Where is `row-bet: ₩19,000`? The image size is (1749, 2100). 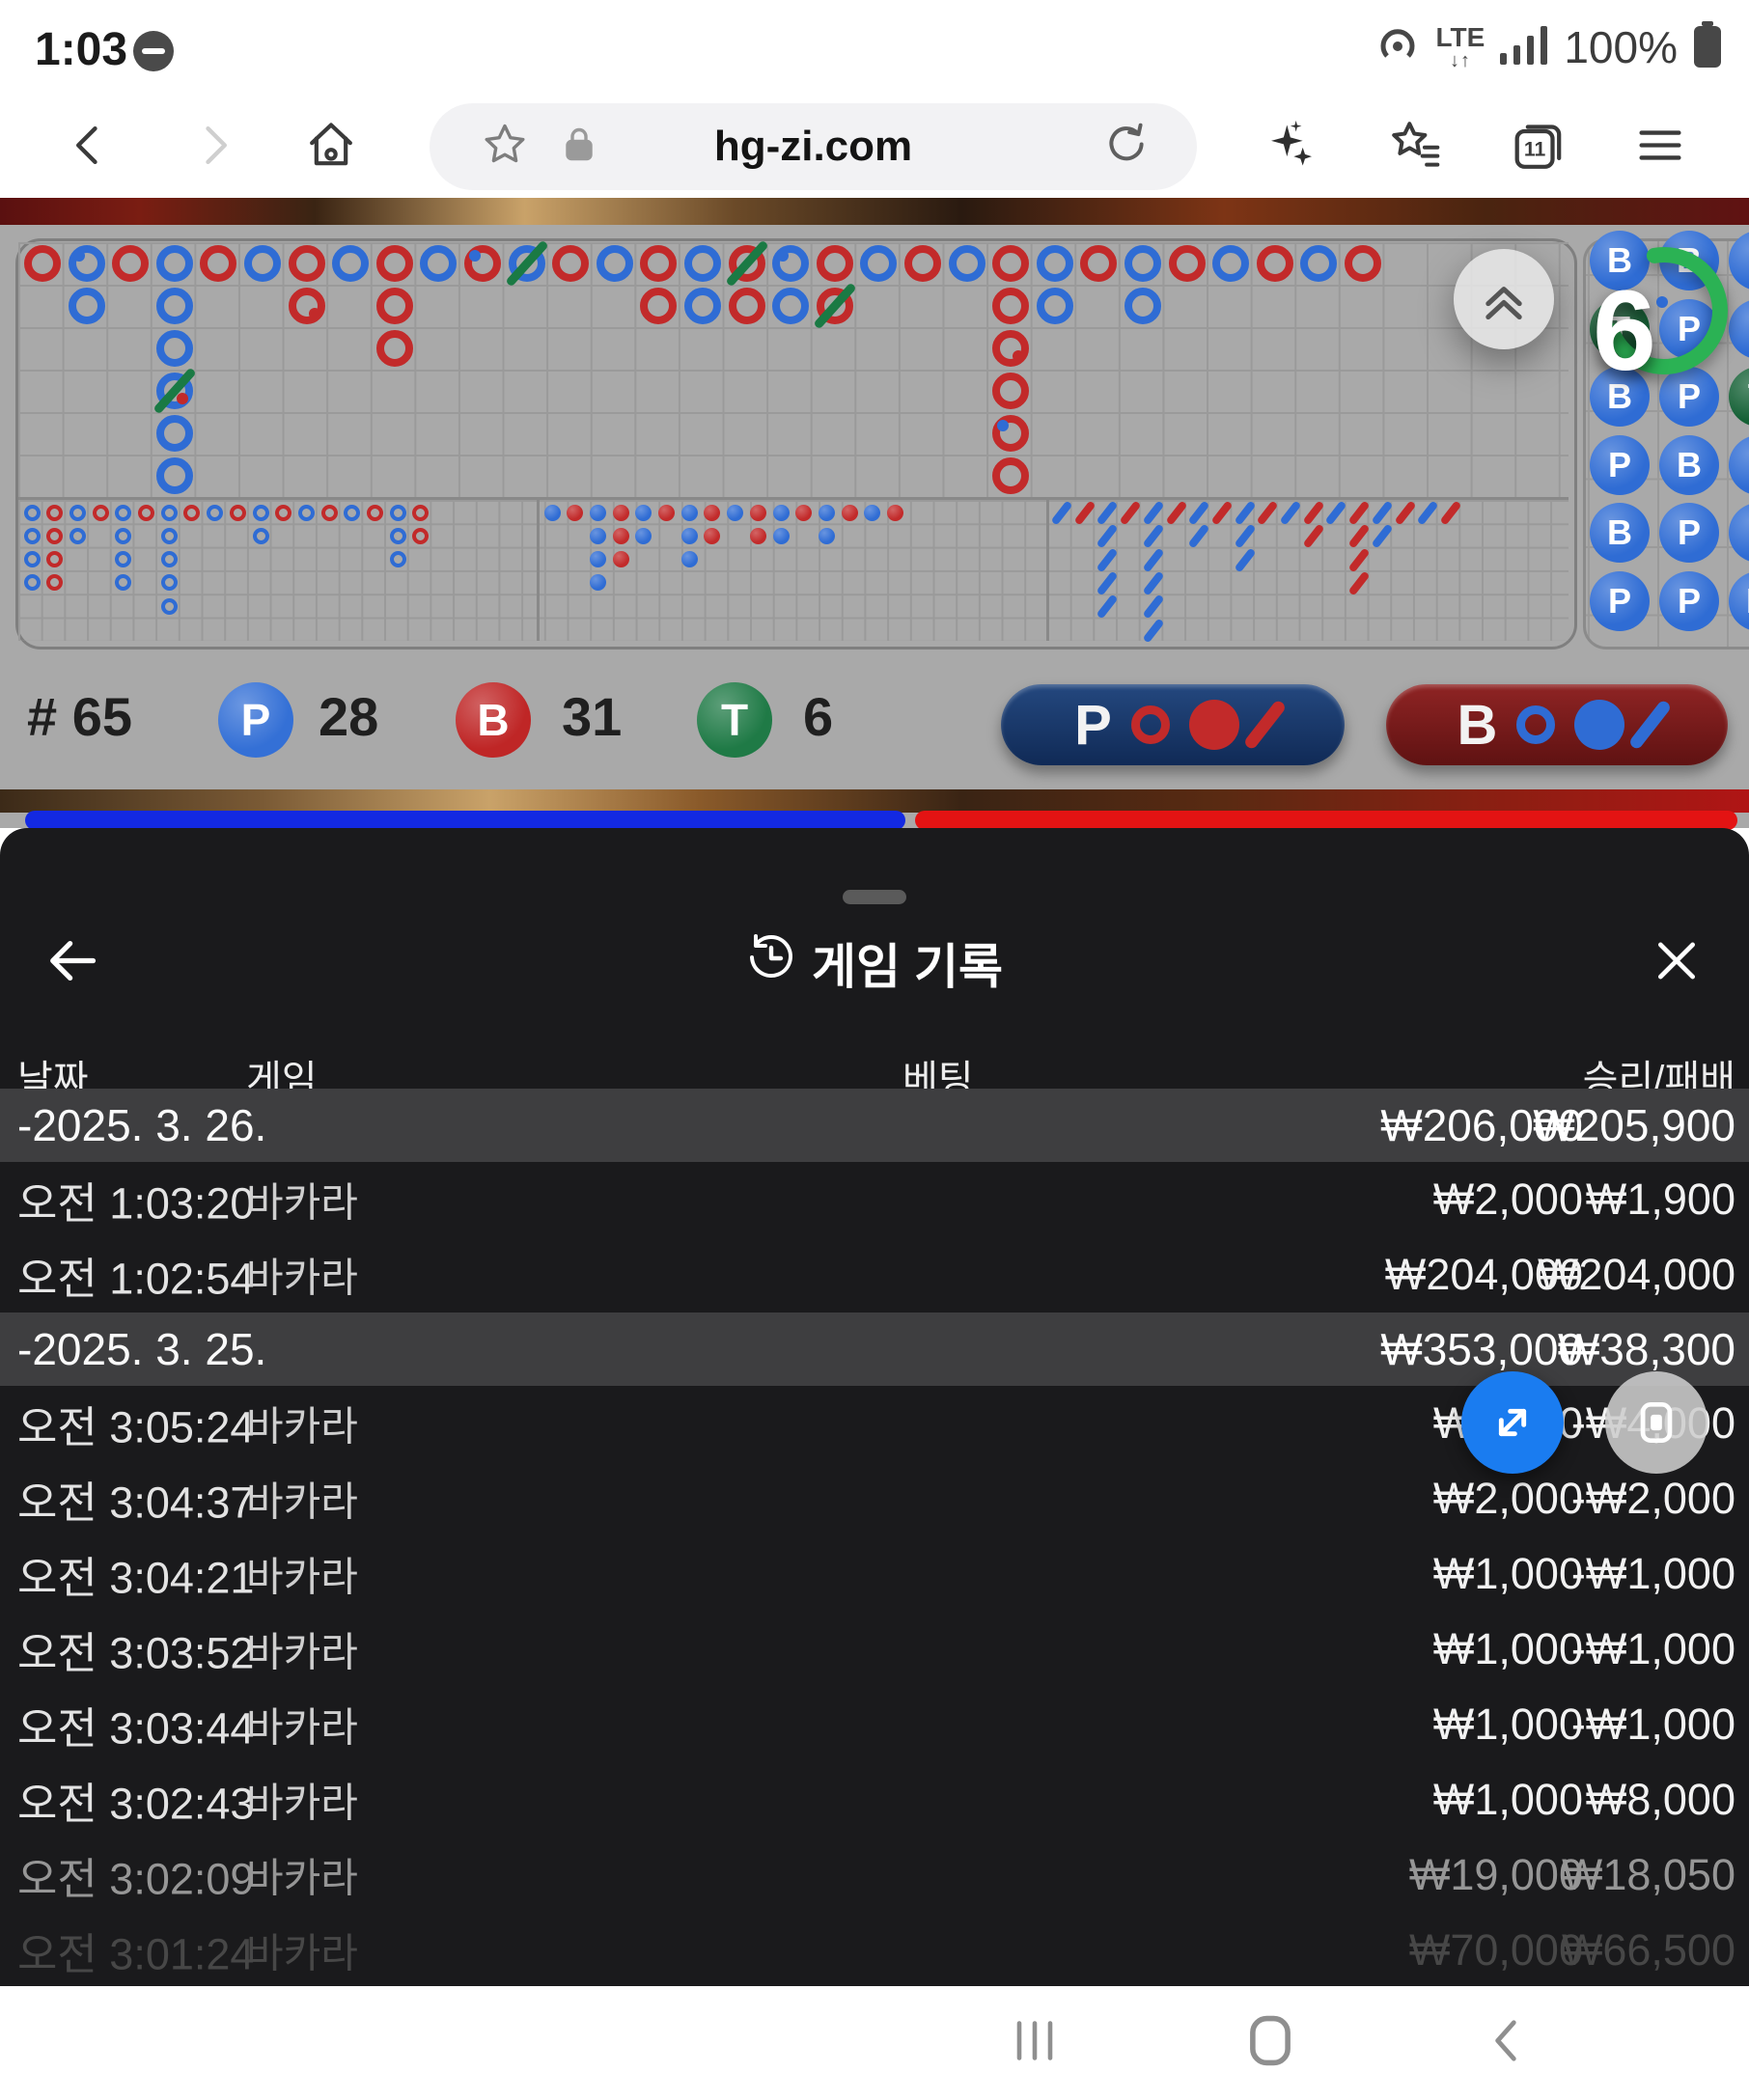
row-bet: ₩19,000 is located at coordinates (1495, 1874).